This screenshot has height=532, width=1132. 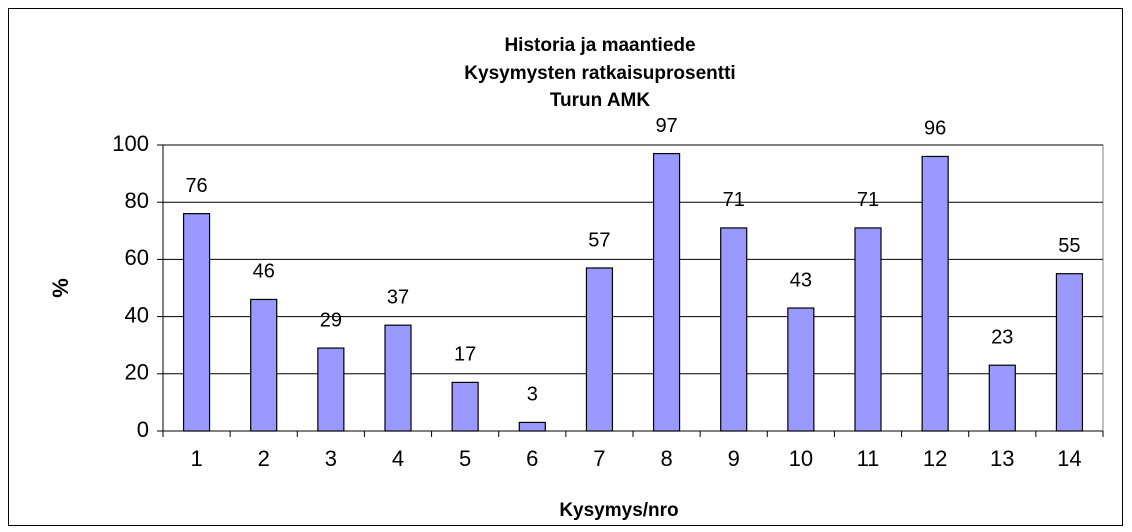 I want to click on y-tick-label: 60, so click(x=137, y=257).